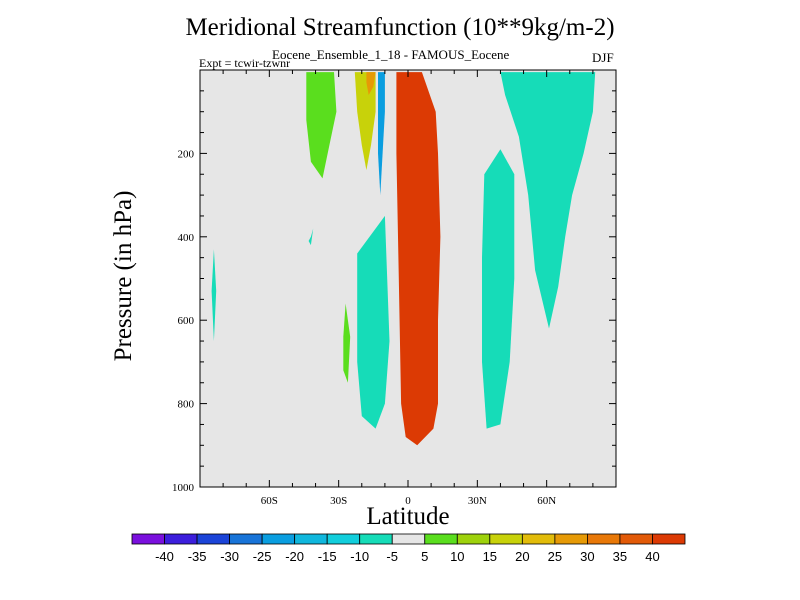  What do you see at coordinates (457, 556) in the screenshot?
I see `colorbar-label: 10` at bounding box center [457, 556].